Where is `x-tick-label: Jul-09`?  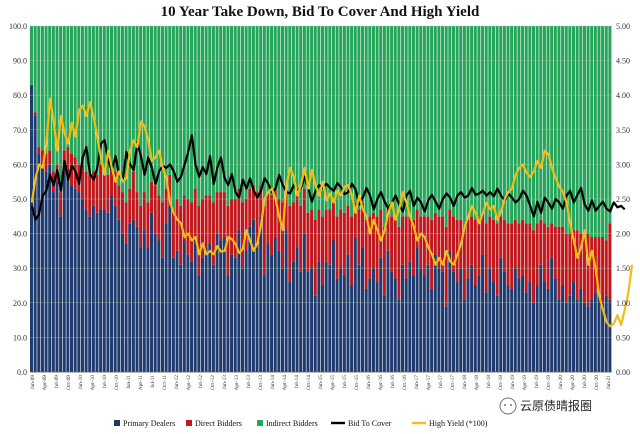
x-tick-label: Jul-09 is located at coordinates (57, 382).